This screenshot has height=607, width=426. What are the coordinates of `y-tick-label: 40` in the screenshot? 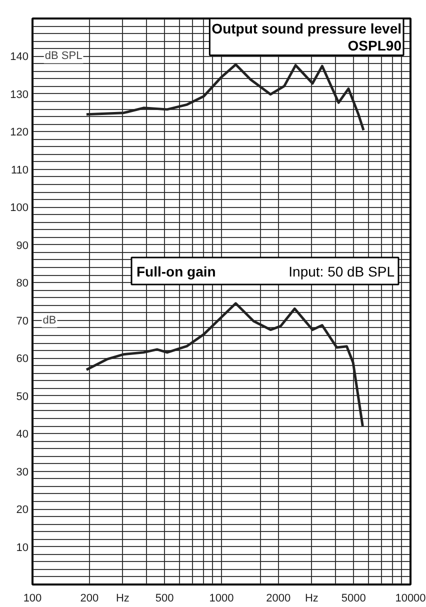 It's located at (22, 434).